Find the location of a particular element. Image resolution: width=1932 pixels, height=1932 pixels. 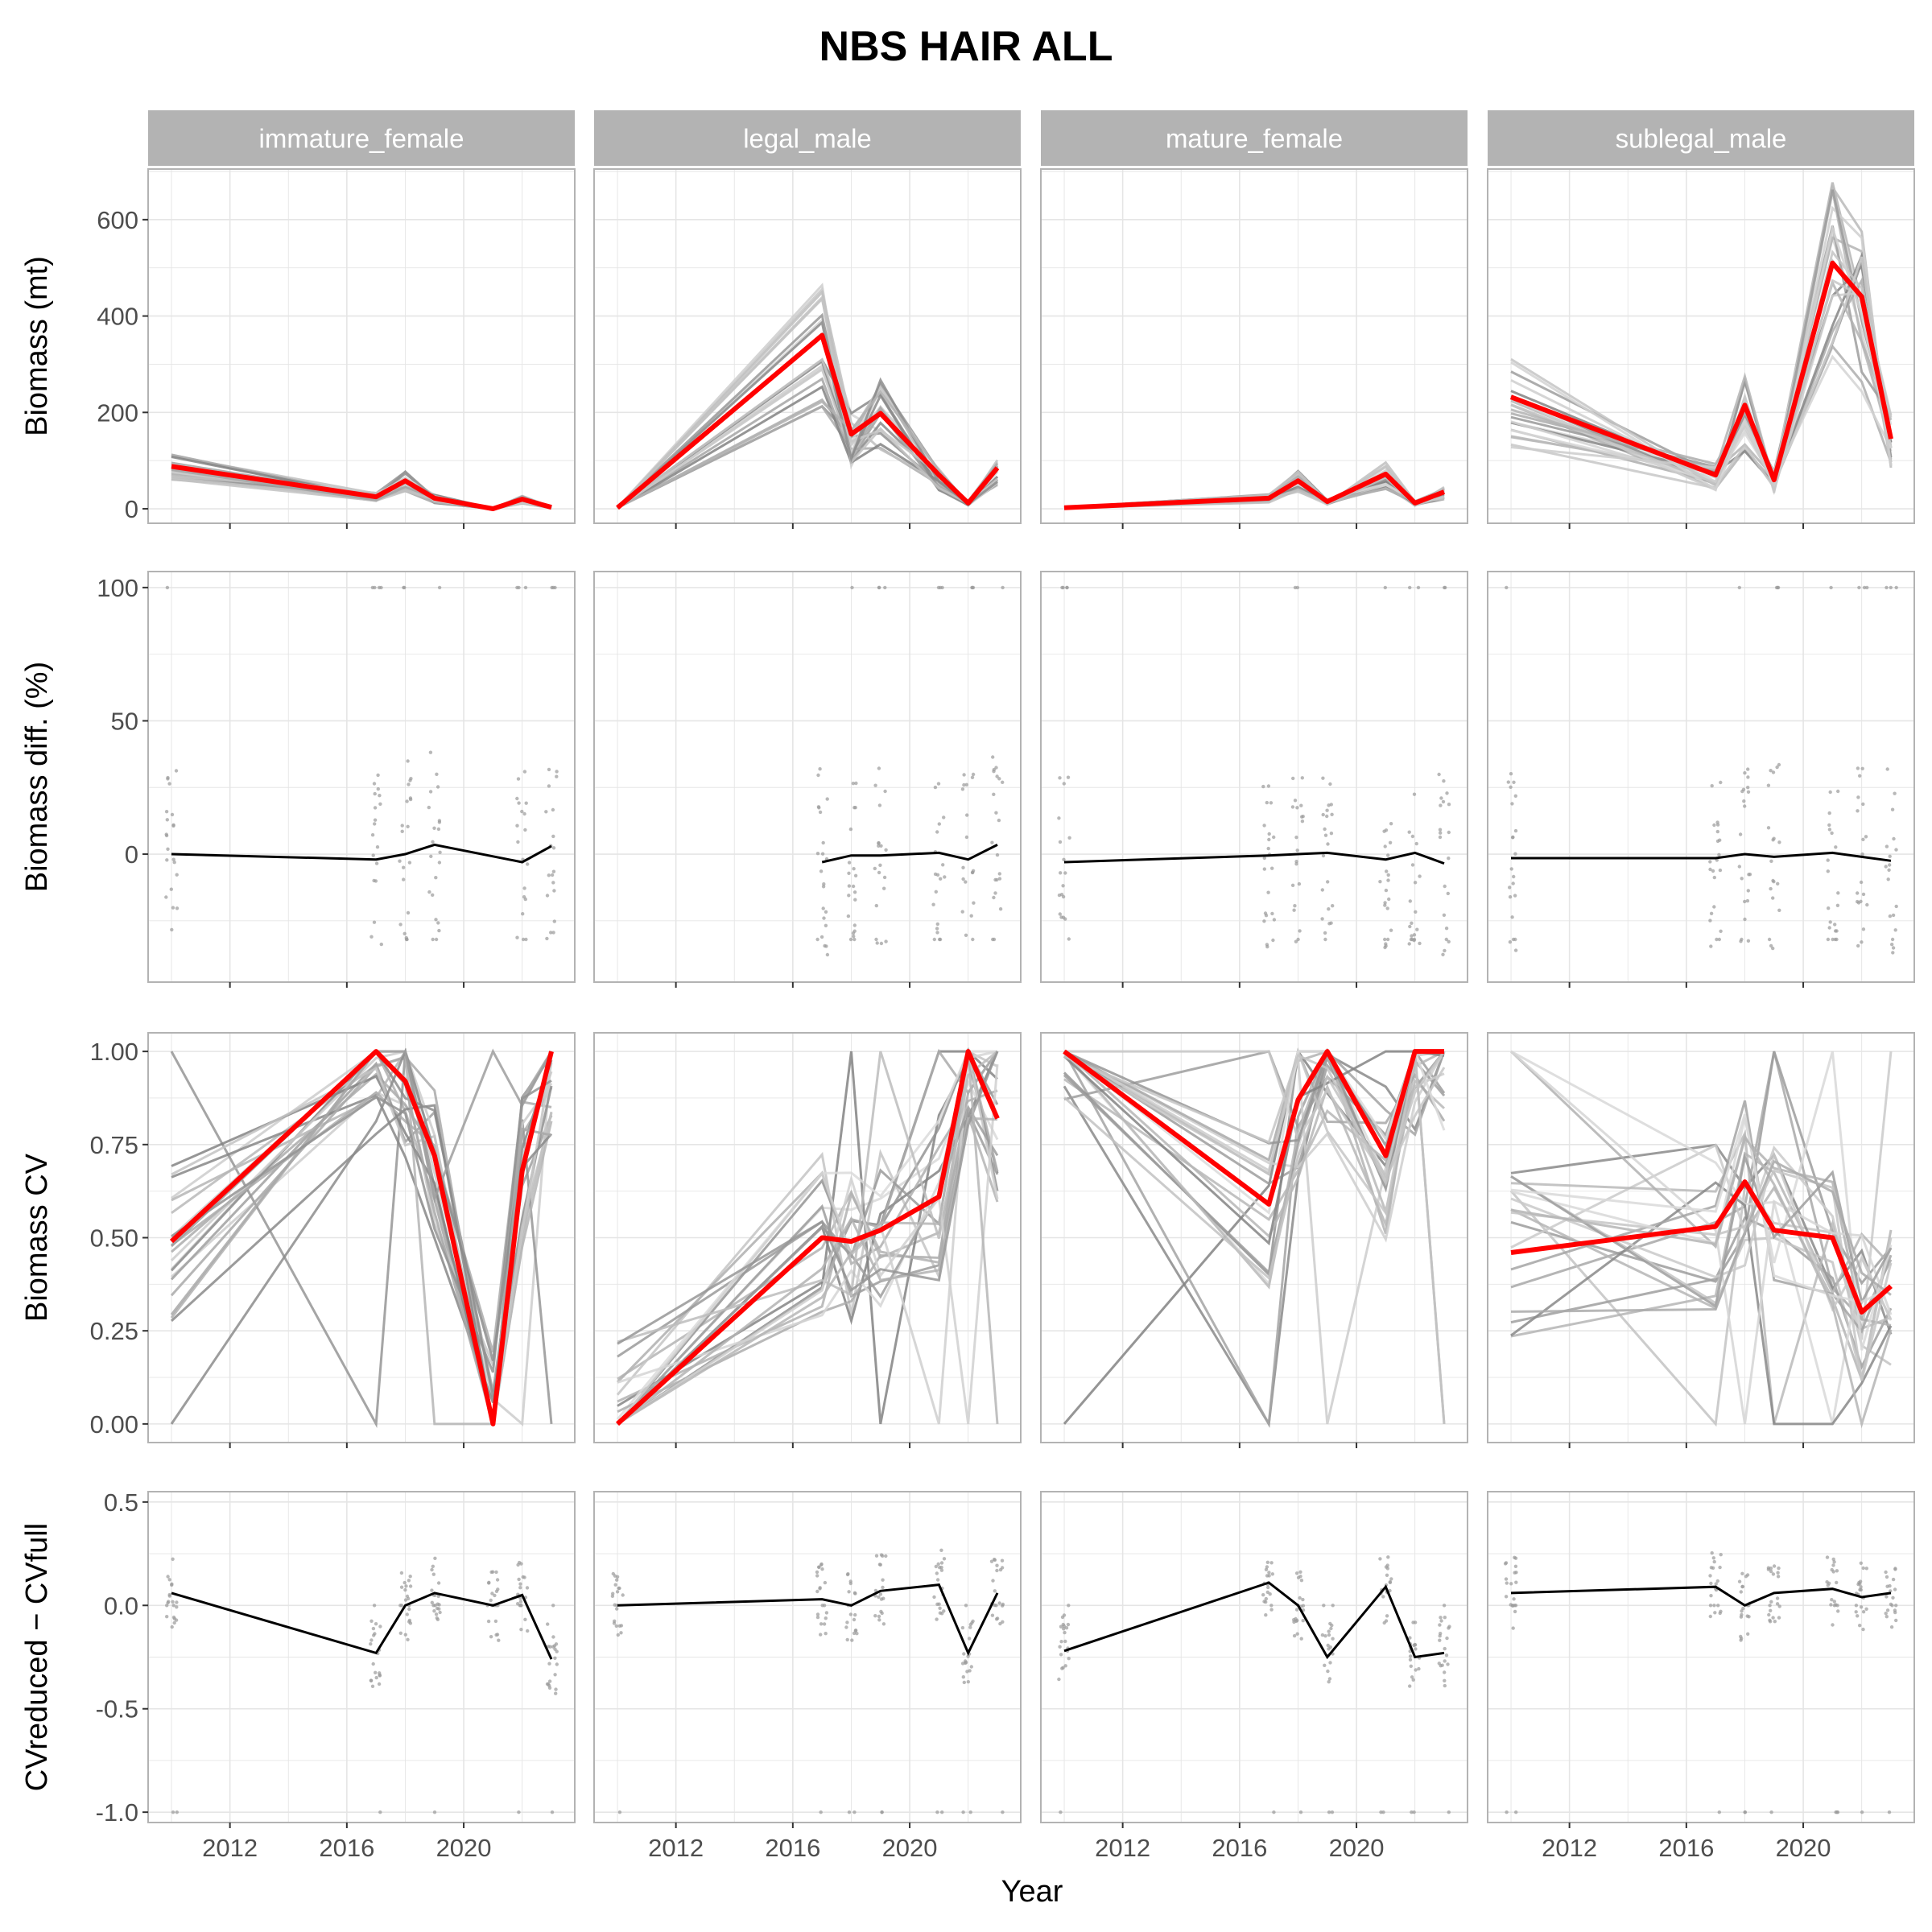

mean-line is located at coordinates (808, 1620).